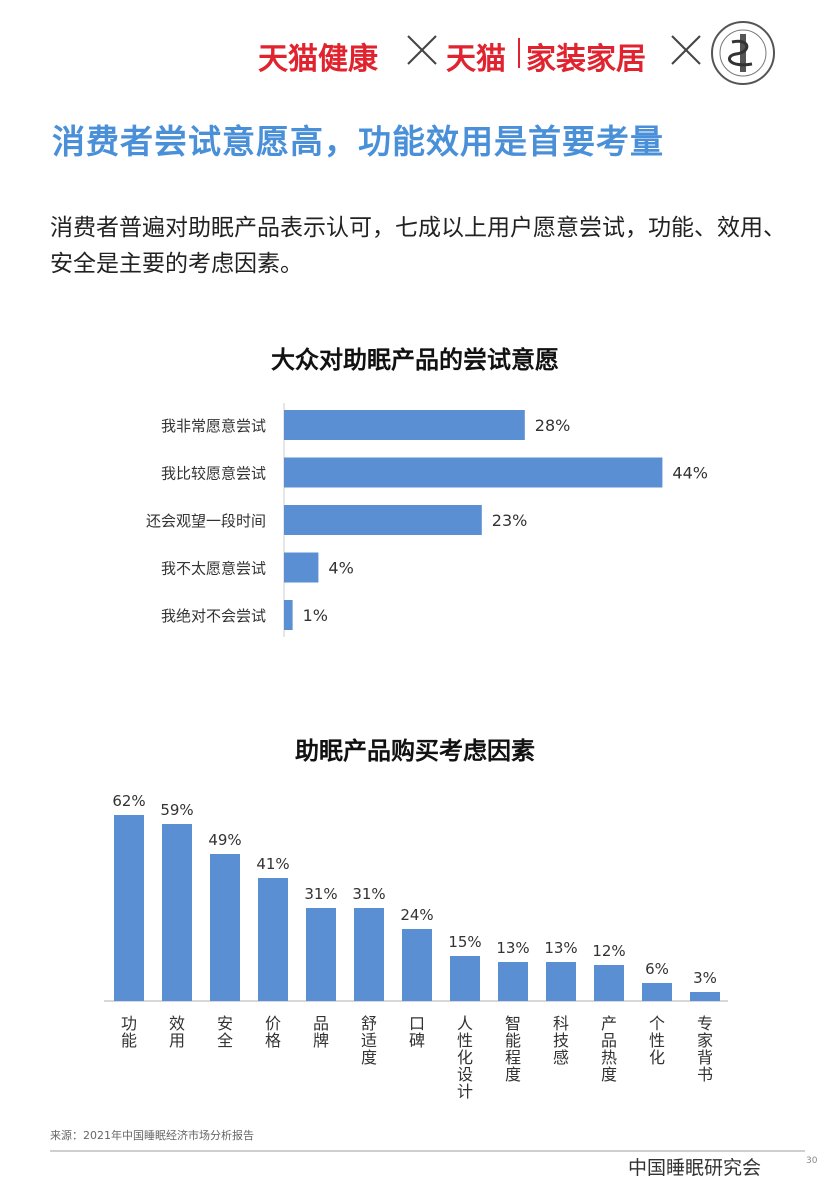 The height and width of the screenshot is (1199, 830). Describe the element at coordinates (415, 751) in the screenshot. I see `chart-title-purchase-factors: 助眠产品购买考虑因素` at that location.